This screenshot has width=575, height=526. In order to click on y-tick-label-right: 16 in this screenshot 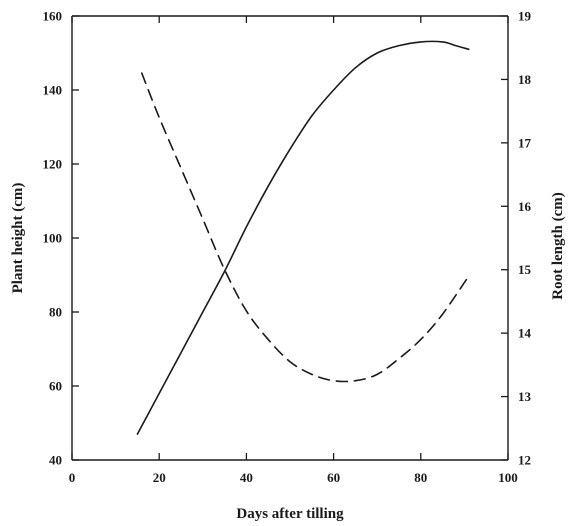, I will do `click(525, 206)`.